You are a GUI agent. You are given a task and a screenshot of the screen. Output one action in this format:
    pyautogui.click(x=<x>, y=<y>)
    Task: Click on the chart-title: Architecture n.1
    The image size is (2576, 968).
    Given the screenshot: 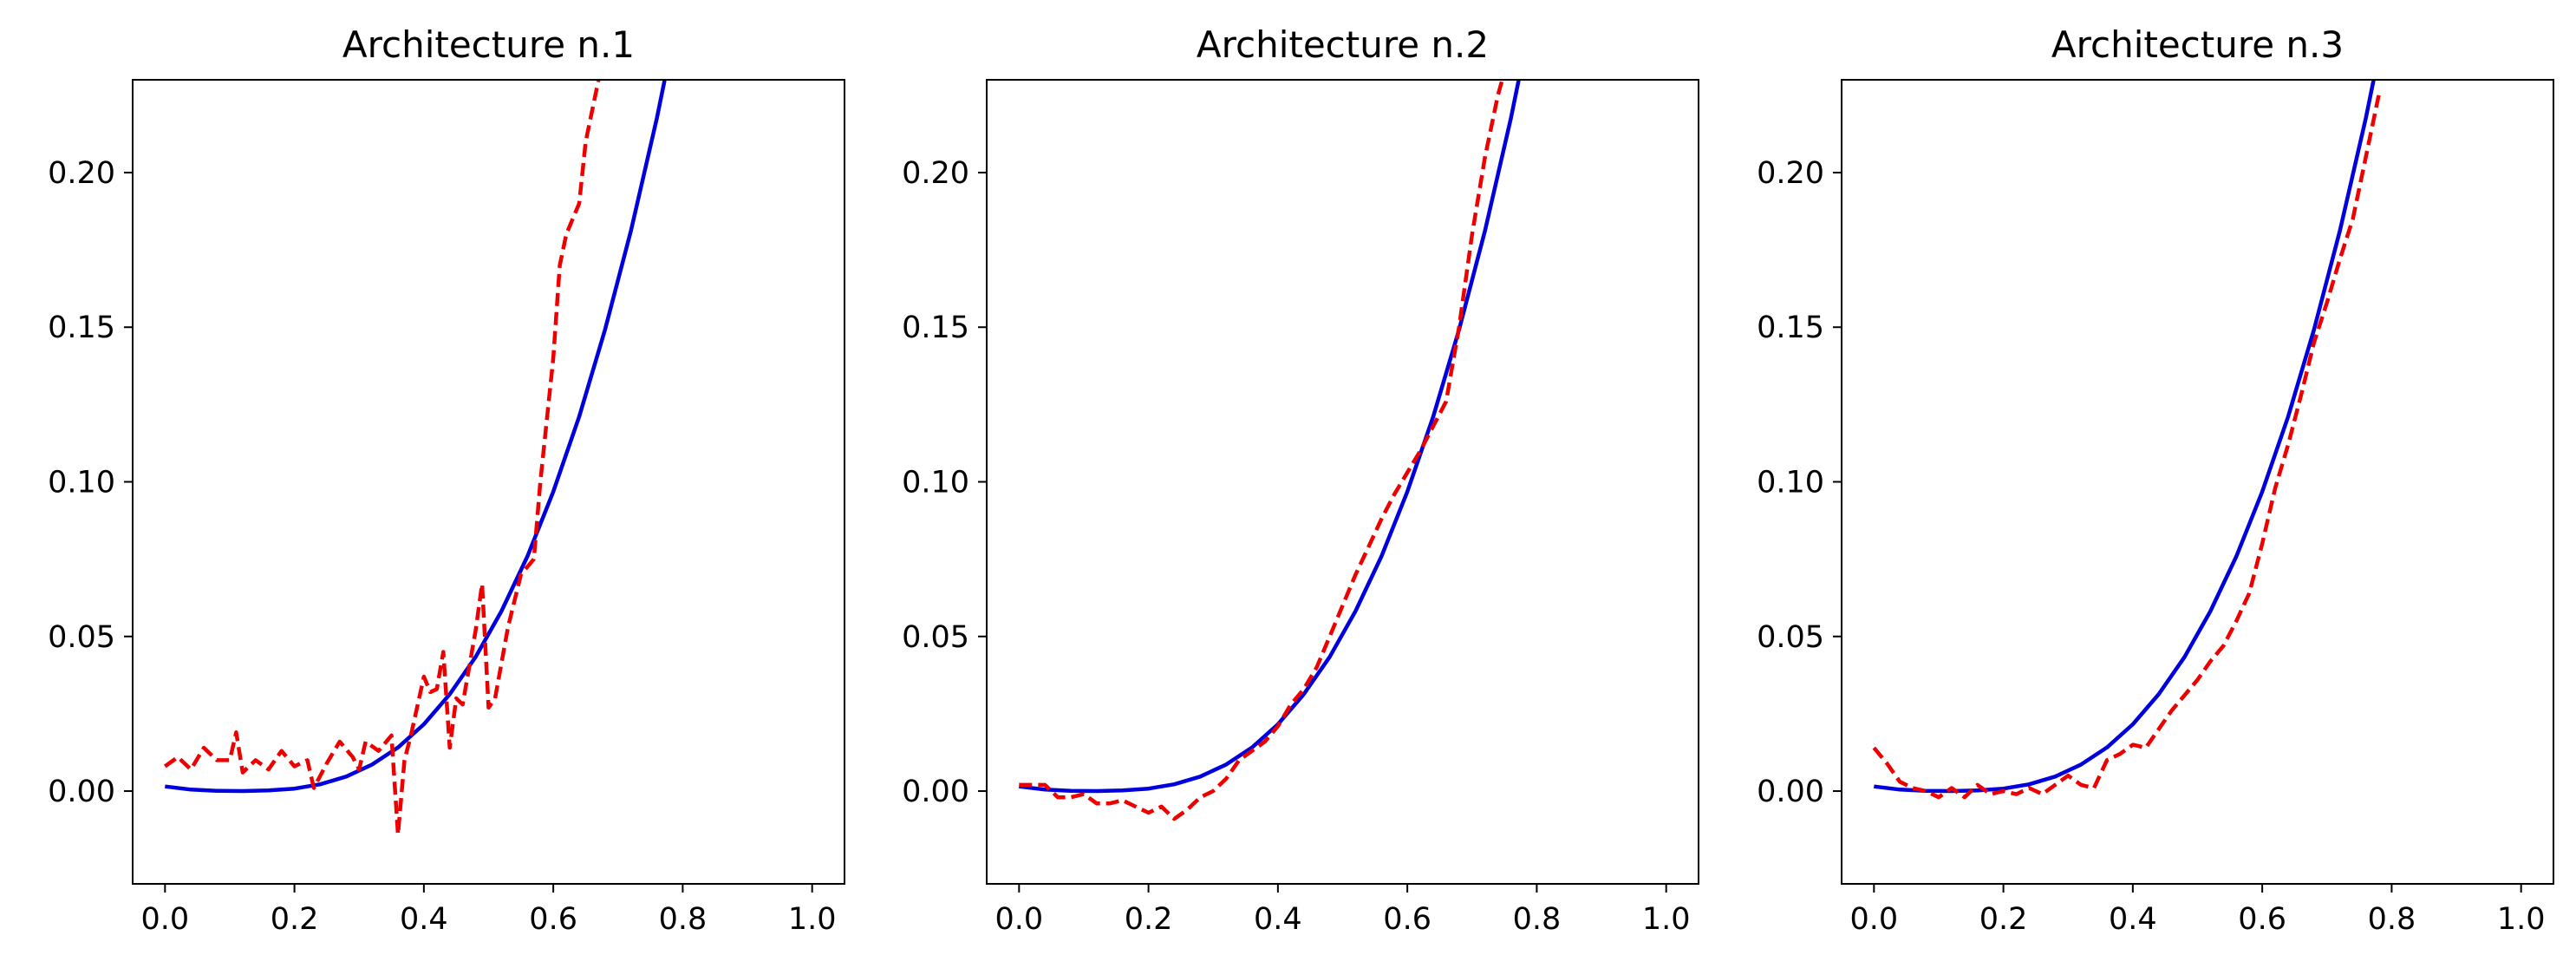 What is the action you would take?
    pyautogui.click(x=489, y=44)
    